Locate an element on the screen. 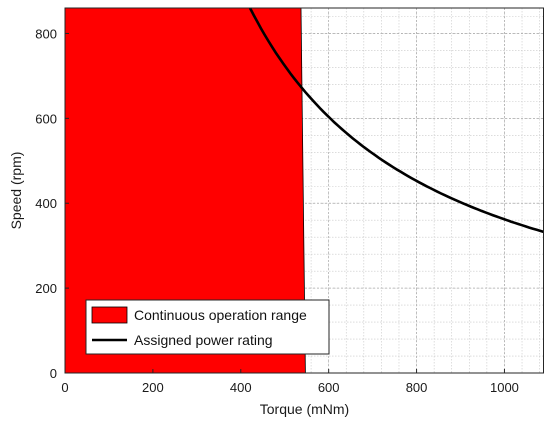  x-tick-label: 200 is located at coordinates (153, 387).